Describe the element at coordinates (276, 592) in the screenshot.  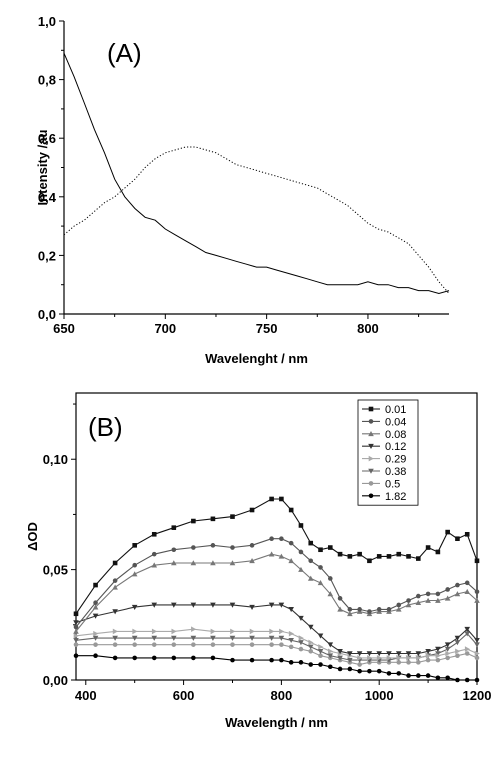
I see `panel-b-series-0.08` at that location.